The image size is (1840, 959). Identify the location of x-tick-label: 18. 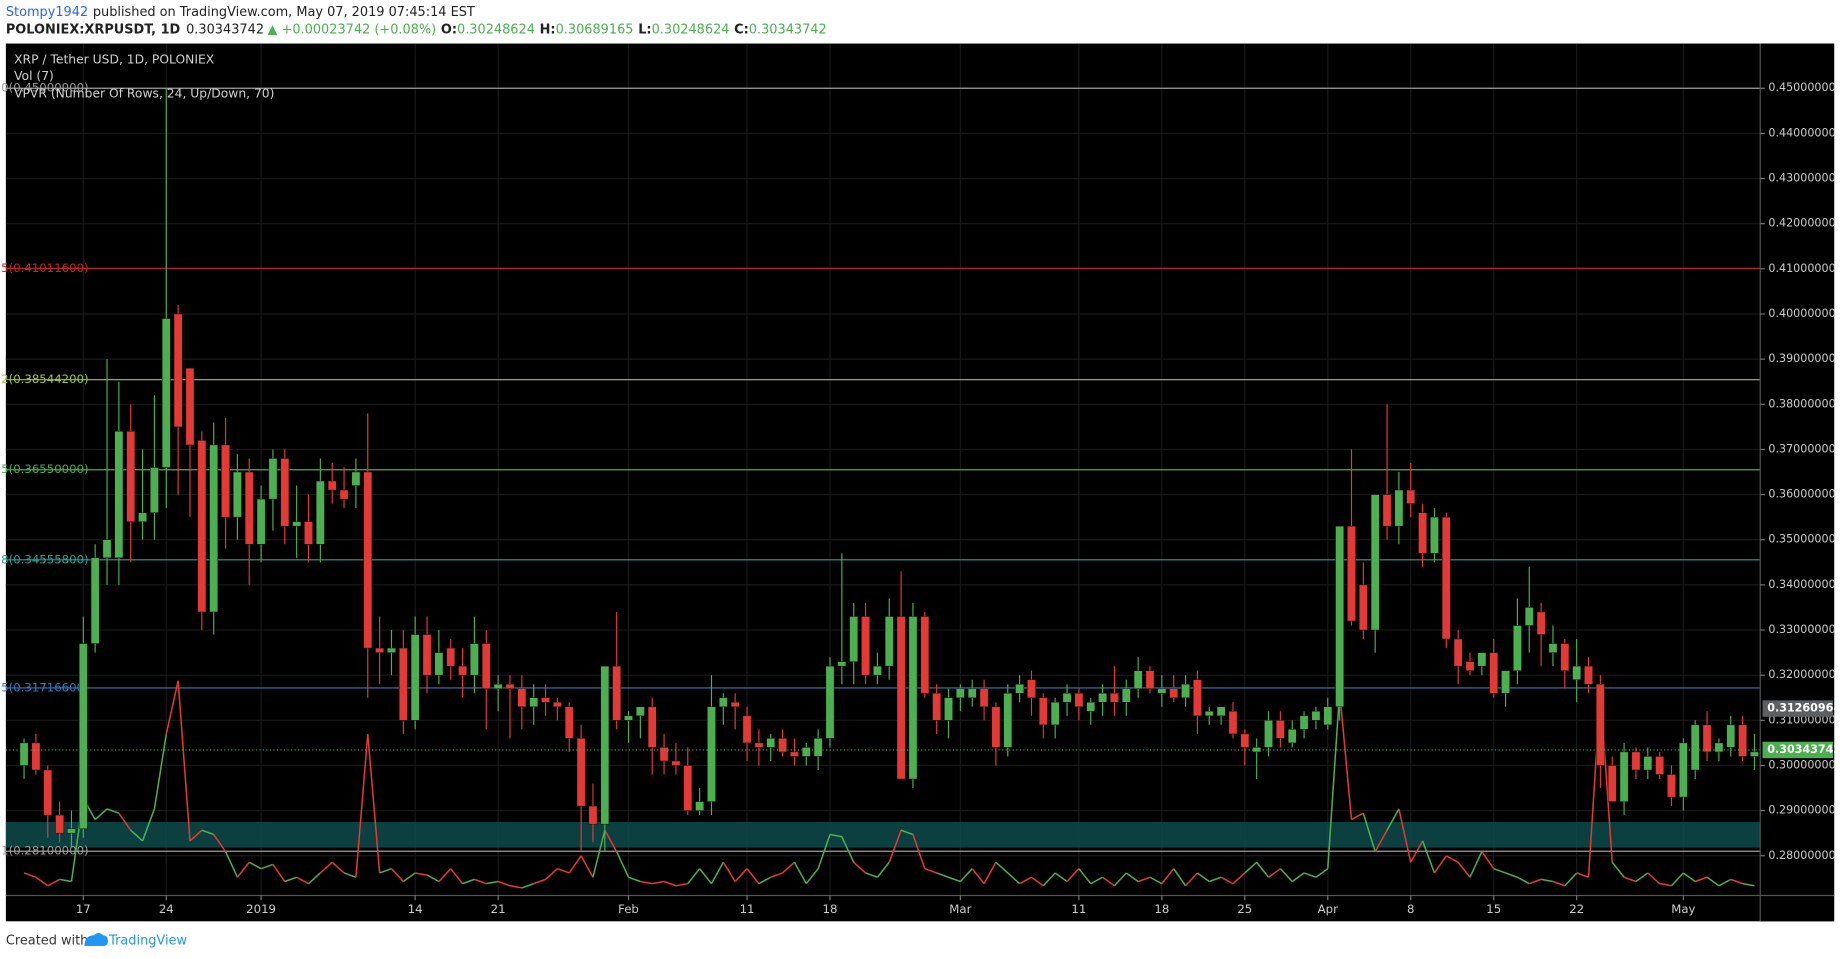
(830, 909).